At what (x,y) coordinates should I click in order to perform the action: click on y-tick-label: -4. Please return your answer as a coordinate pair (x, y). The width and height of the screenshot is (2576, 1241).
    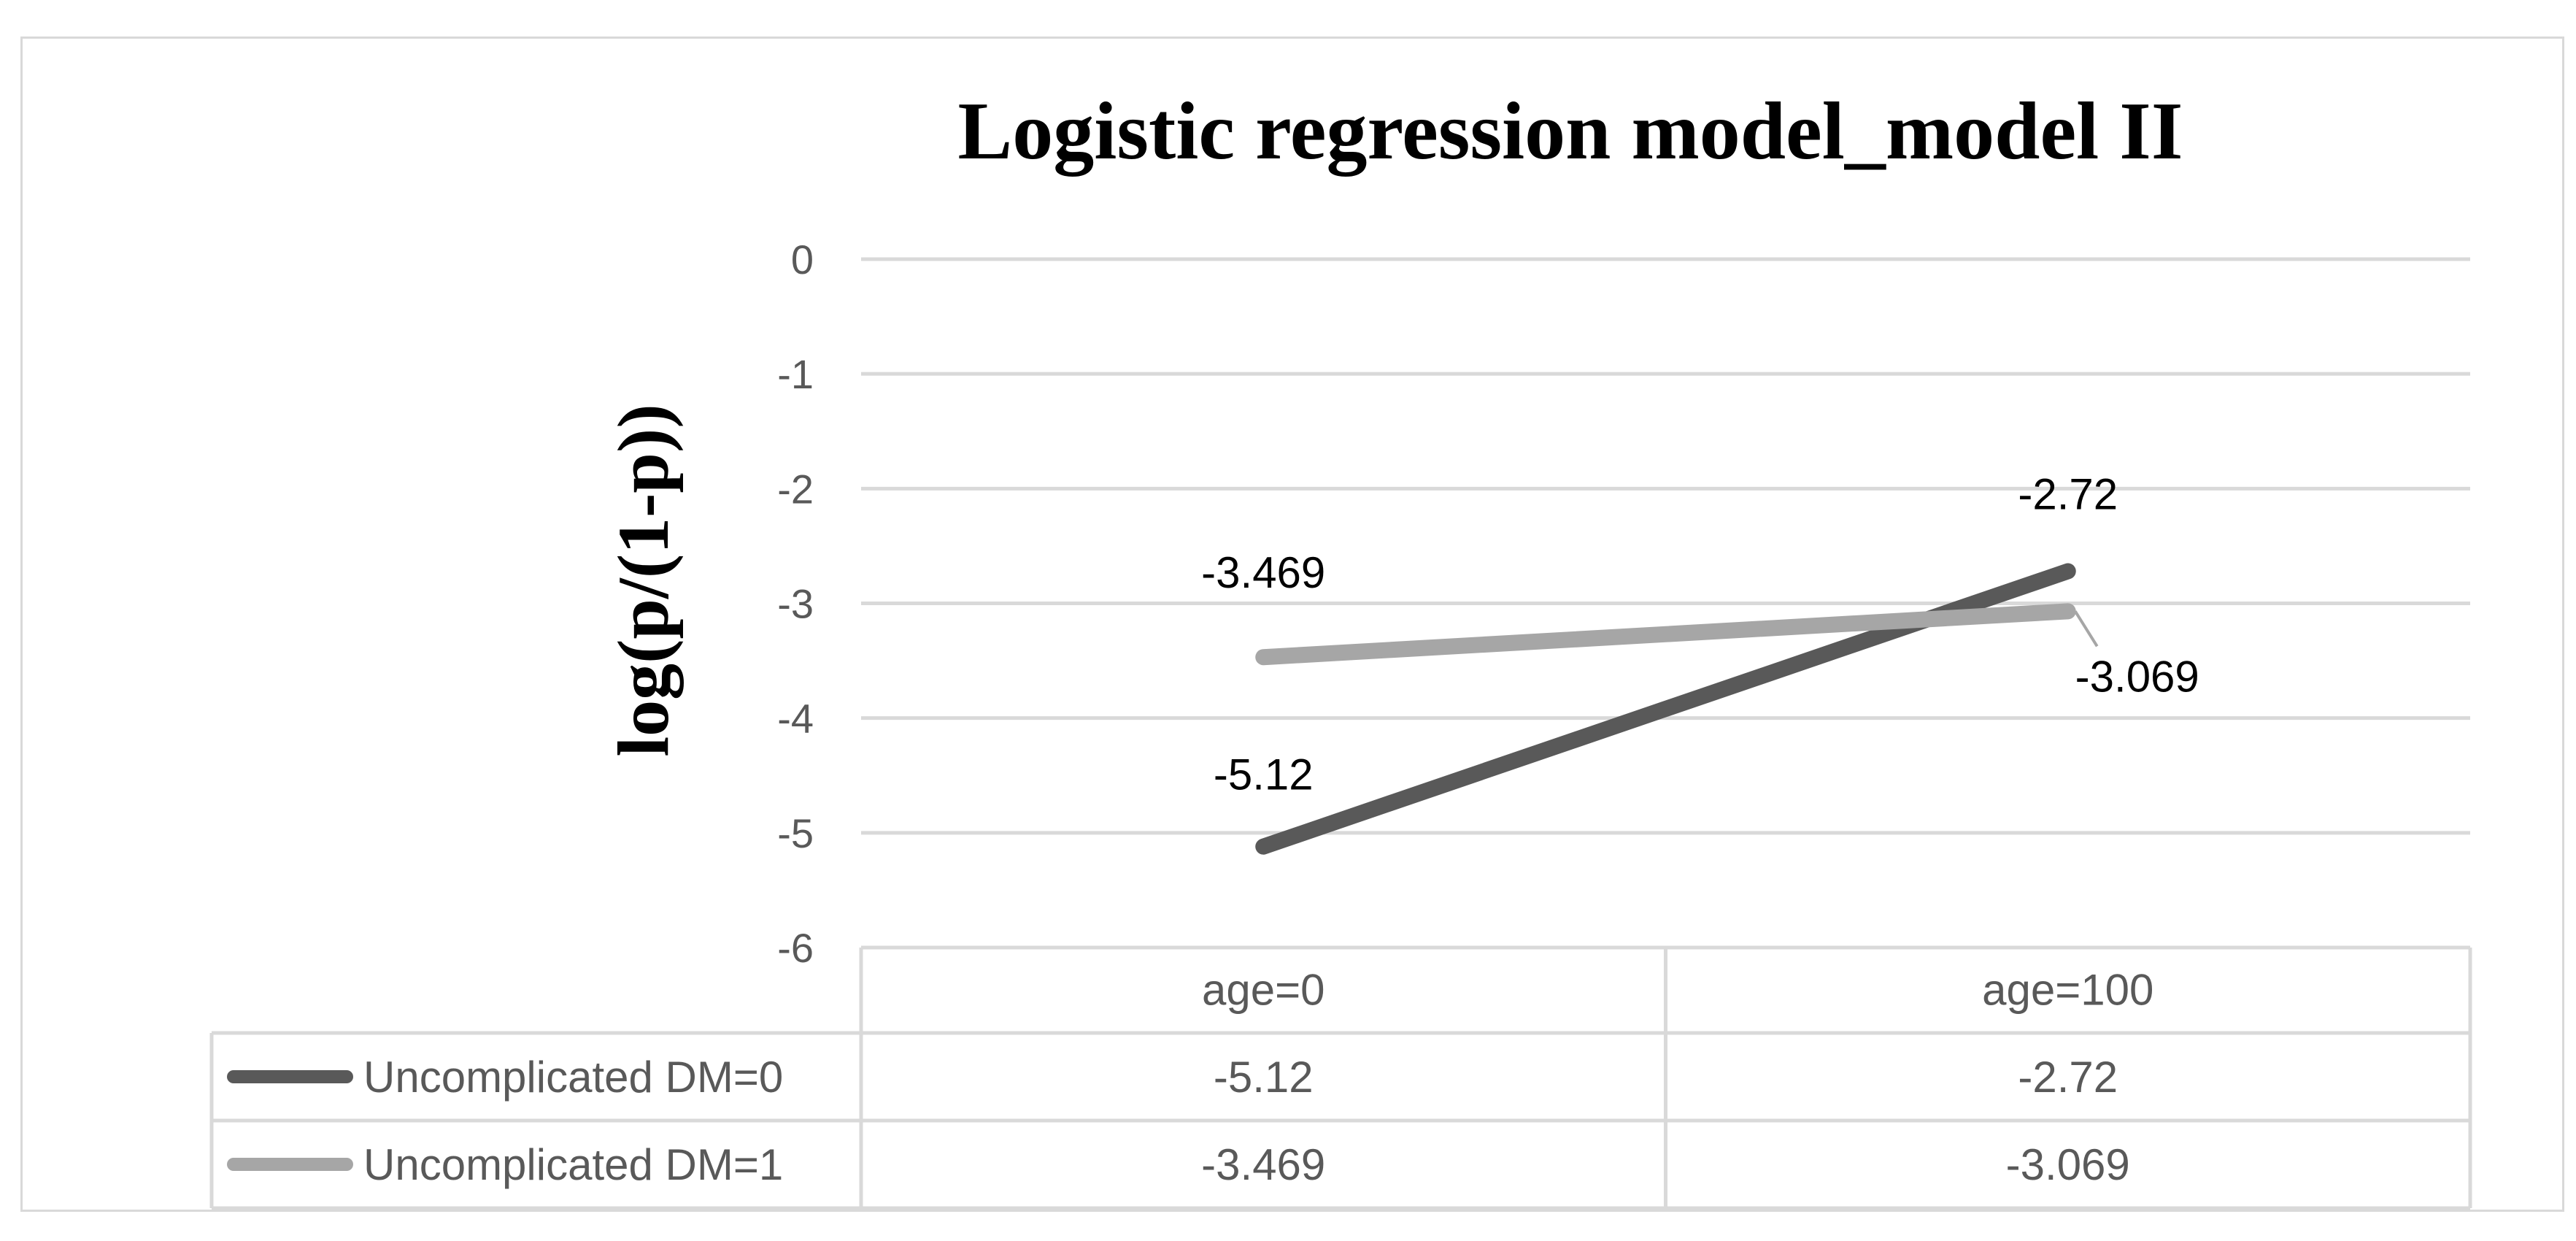
    Looking at the image, I should click on (795, 719).